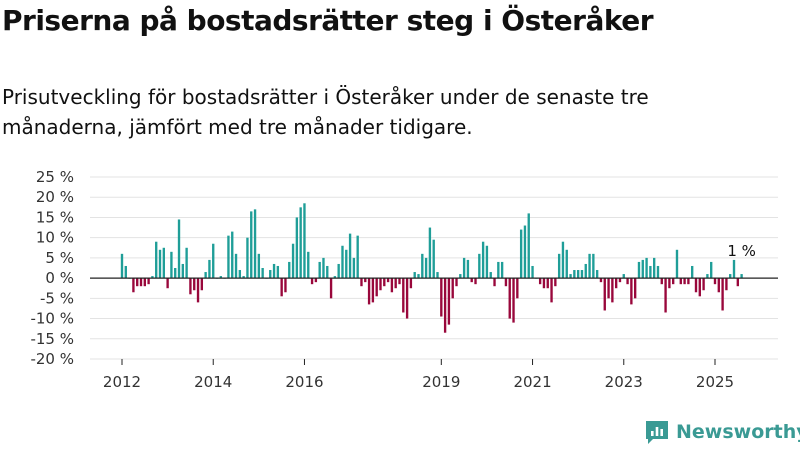  Describe the element at coordinates (657, 432) in the screenshot. I see `newsworthy-logo-icon` at that location.